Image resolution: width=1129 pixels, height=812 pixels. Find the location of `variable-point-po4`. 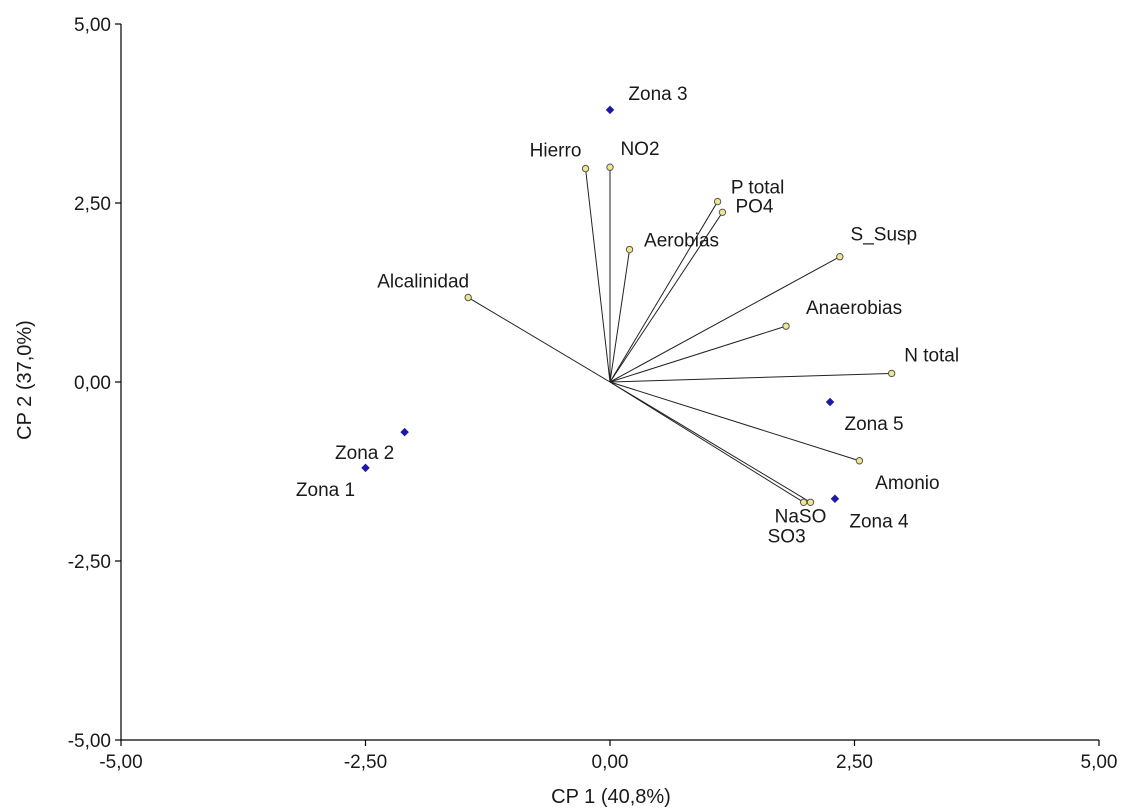

variable-point-po4 is located at coordinates (722, 212).